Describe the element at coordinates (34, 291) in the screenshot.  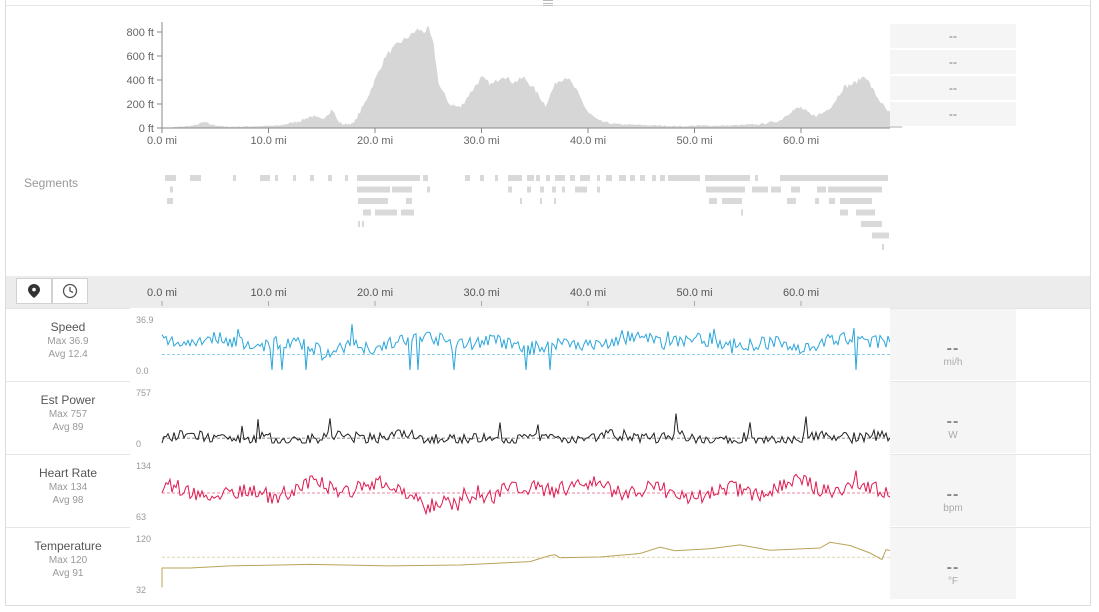
I see `distance-mode-button` at that location.